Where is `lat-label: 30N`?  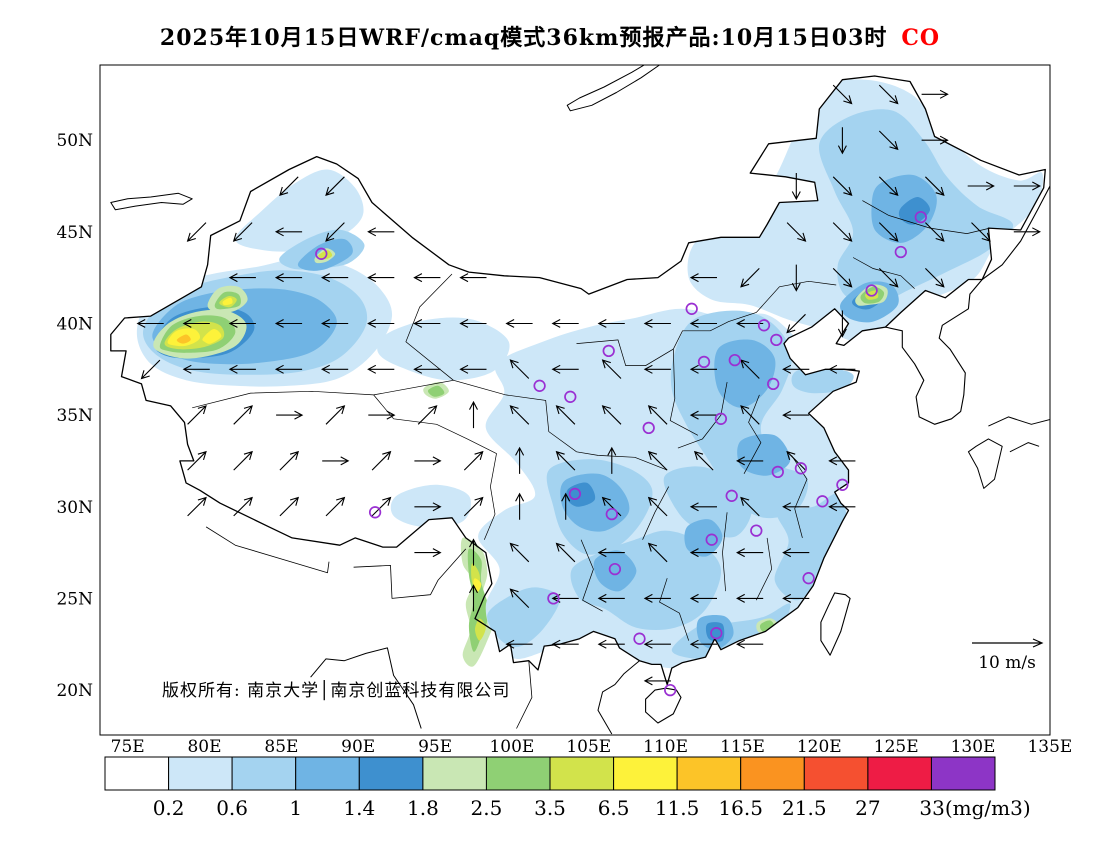 lat-label: 30N is located at coordinates (74, 508).